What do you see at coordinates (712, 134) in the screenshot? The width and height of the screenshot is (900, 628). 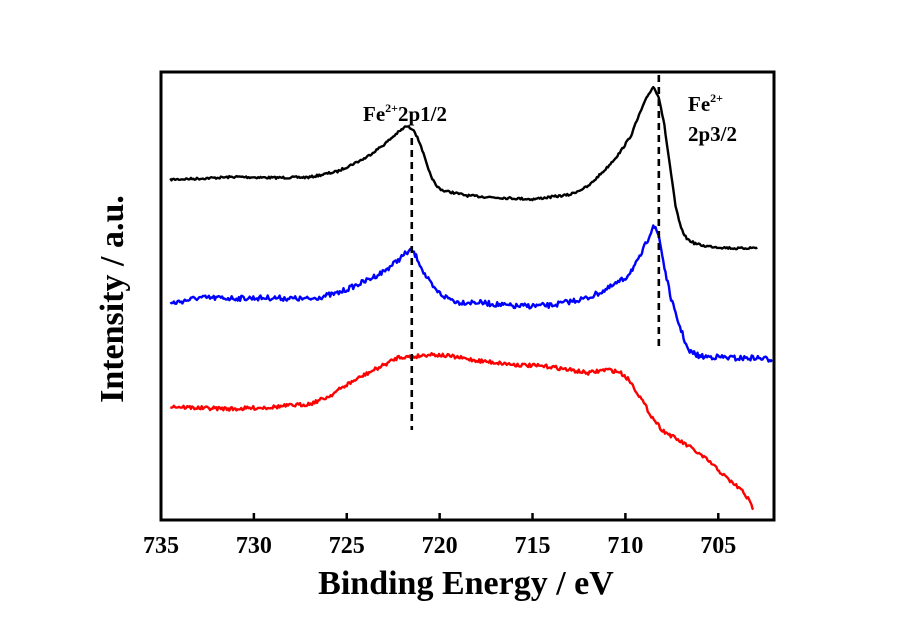 I see `annotation-fe-2p3-2-orbital: 2p3/2` at bounding box center [712, 134].